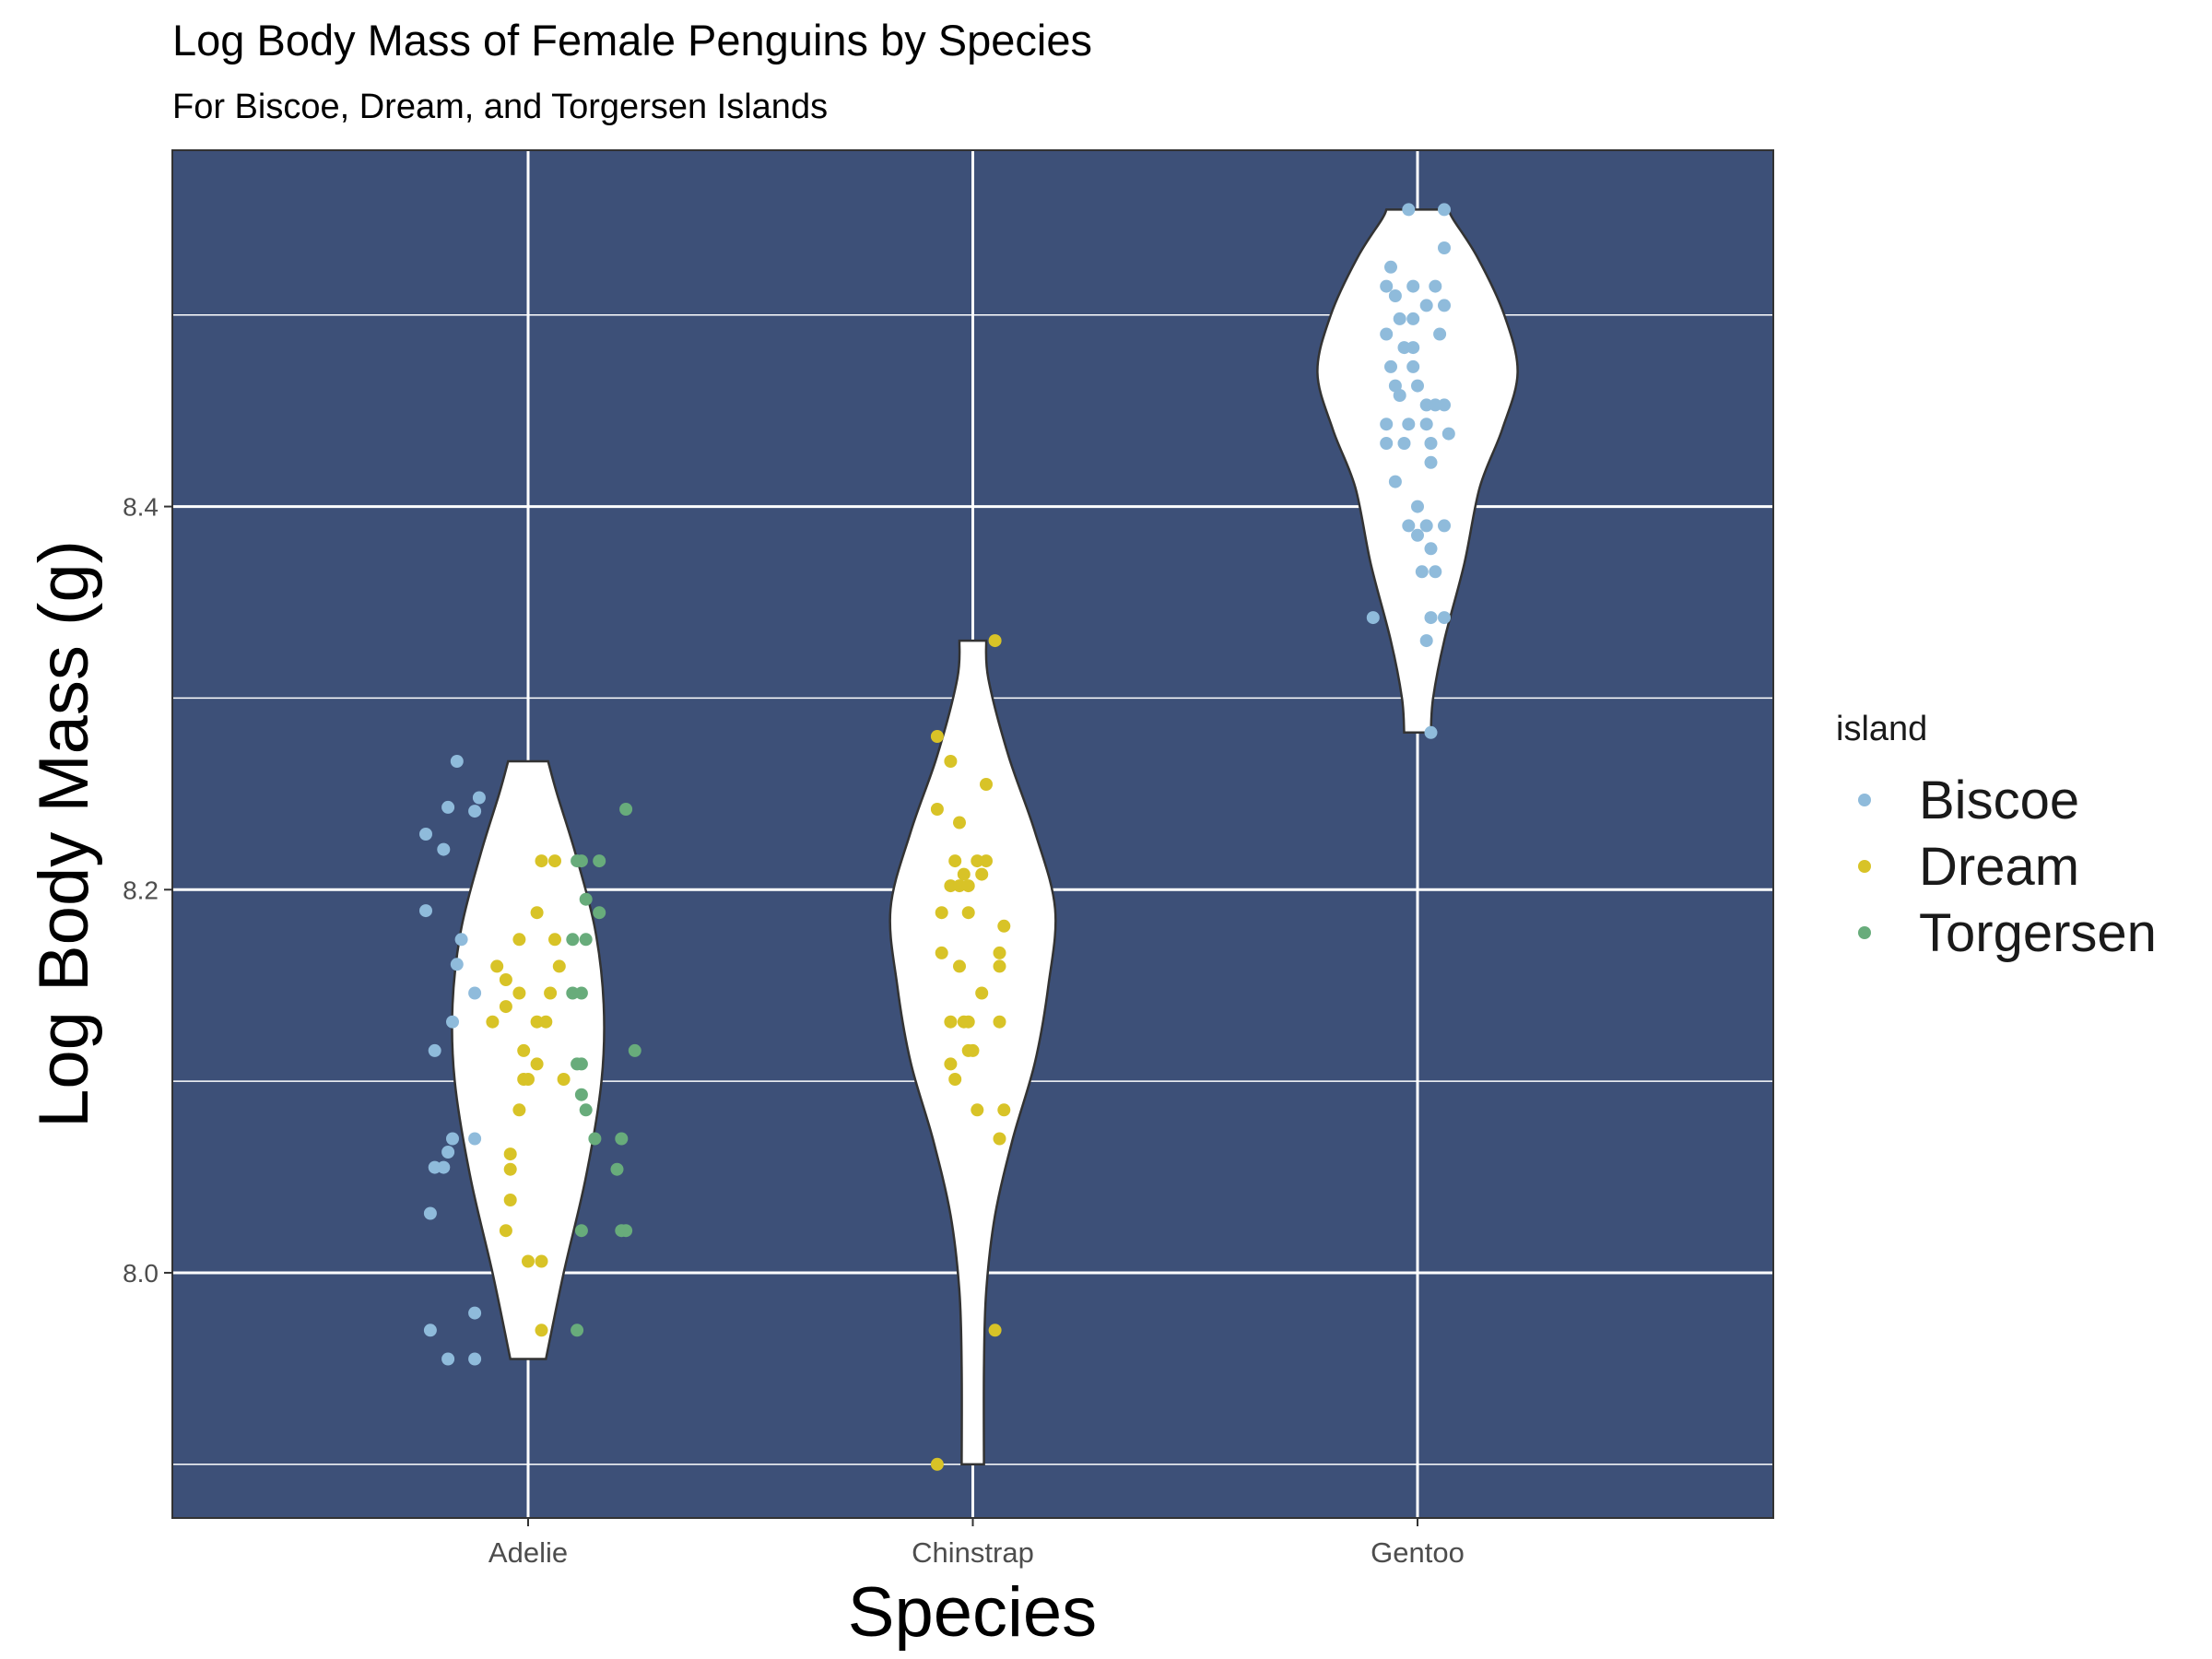  Describe the element at coordinates (500, 107) in the screenshot. I see `chart-subtitle: For Biscoe, Dream, and Torgersen Islands` at that location.